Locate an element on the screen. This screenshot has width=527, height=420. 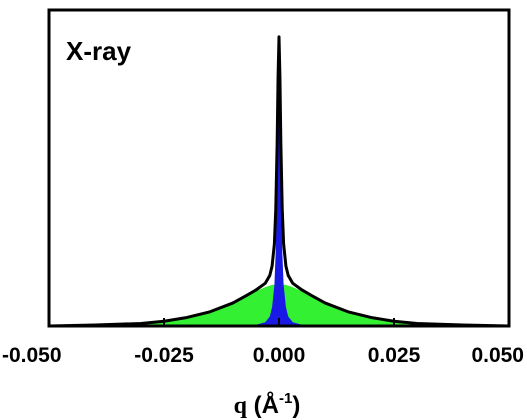
x-axis-unit-exponent: -1 is located at coordinates (285, 398).